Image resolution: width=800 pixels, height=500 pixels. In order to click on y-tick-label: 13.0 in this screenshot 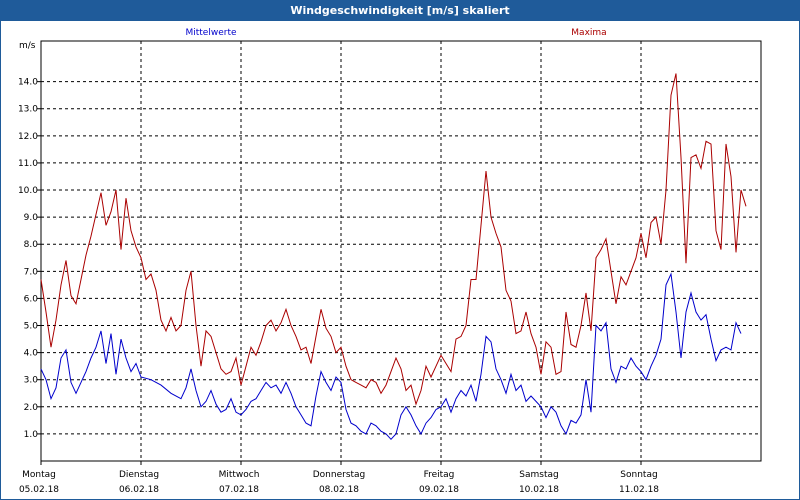, I will do `click(28, 110)`.